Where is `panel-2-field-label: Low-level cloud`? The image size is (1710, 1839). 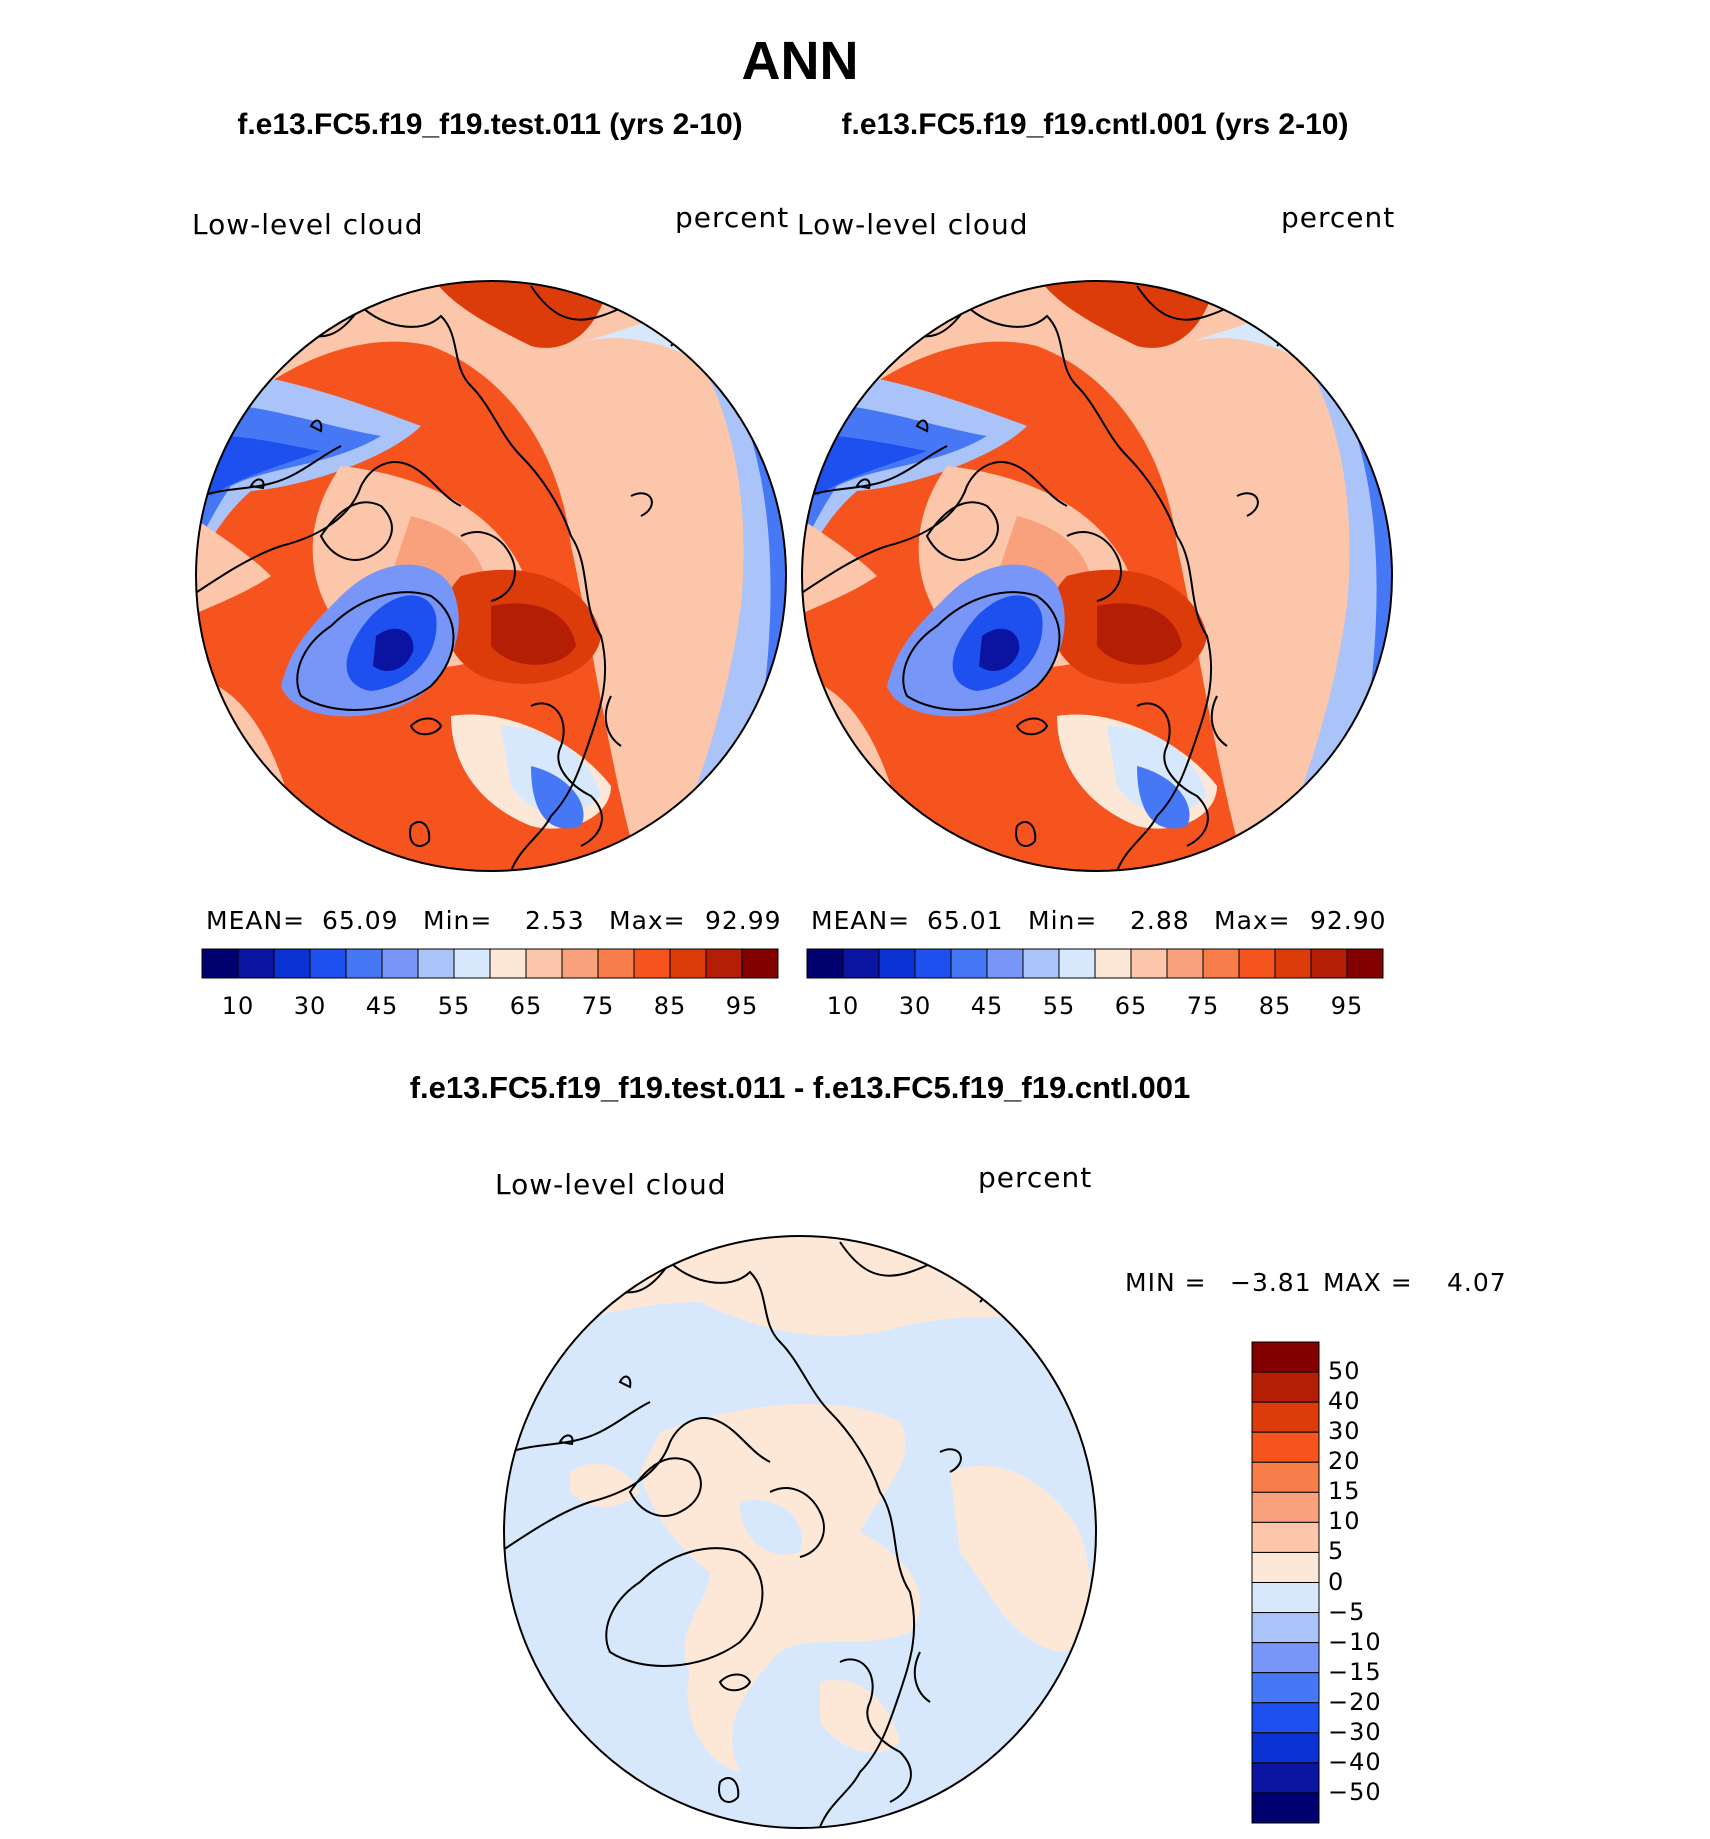
panel-2-field-label: Low-level cloud is located at coordinates (913, 224).